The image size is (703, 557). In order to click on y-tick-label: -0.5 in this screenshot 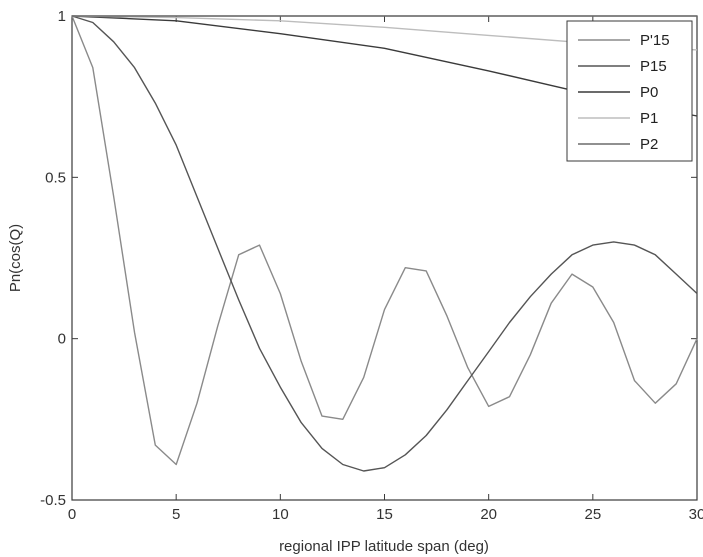, I will do `click(53, 500)`.